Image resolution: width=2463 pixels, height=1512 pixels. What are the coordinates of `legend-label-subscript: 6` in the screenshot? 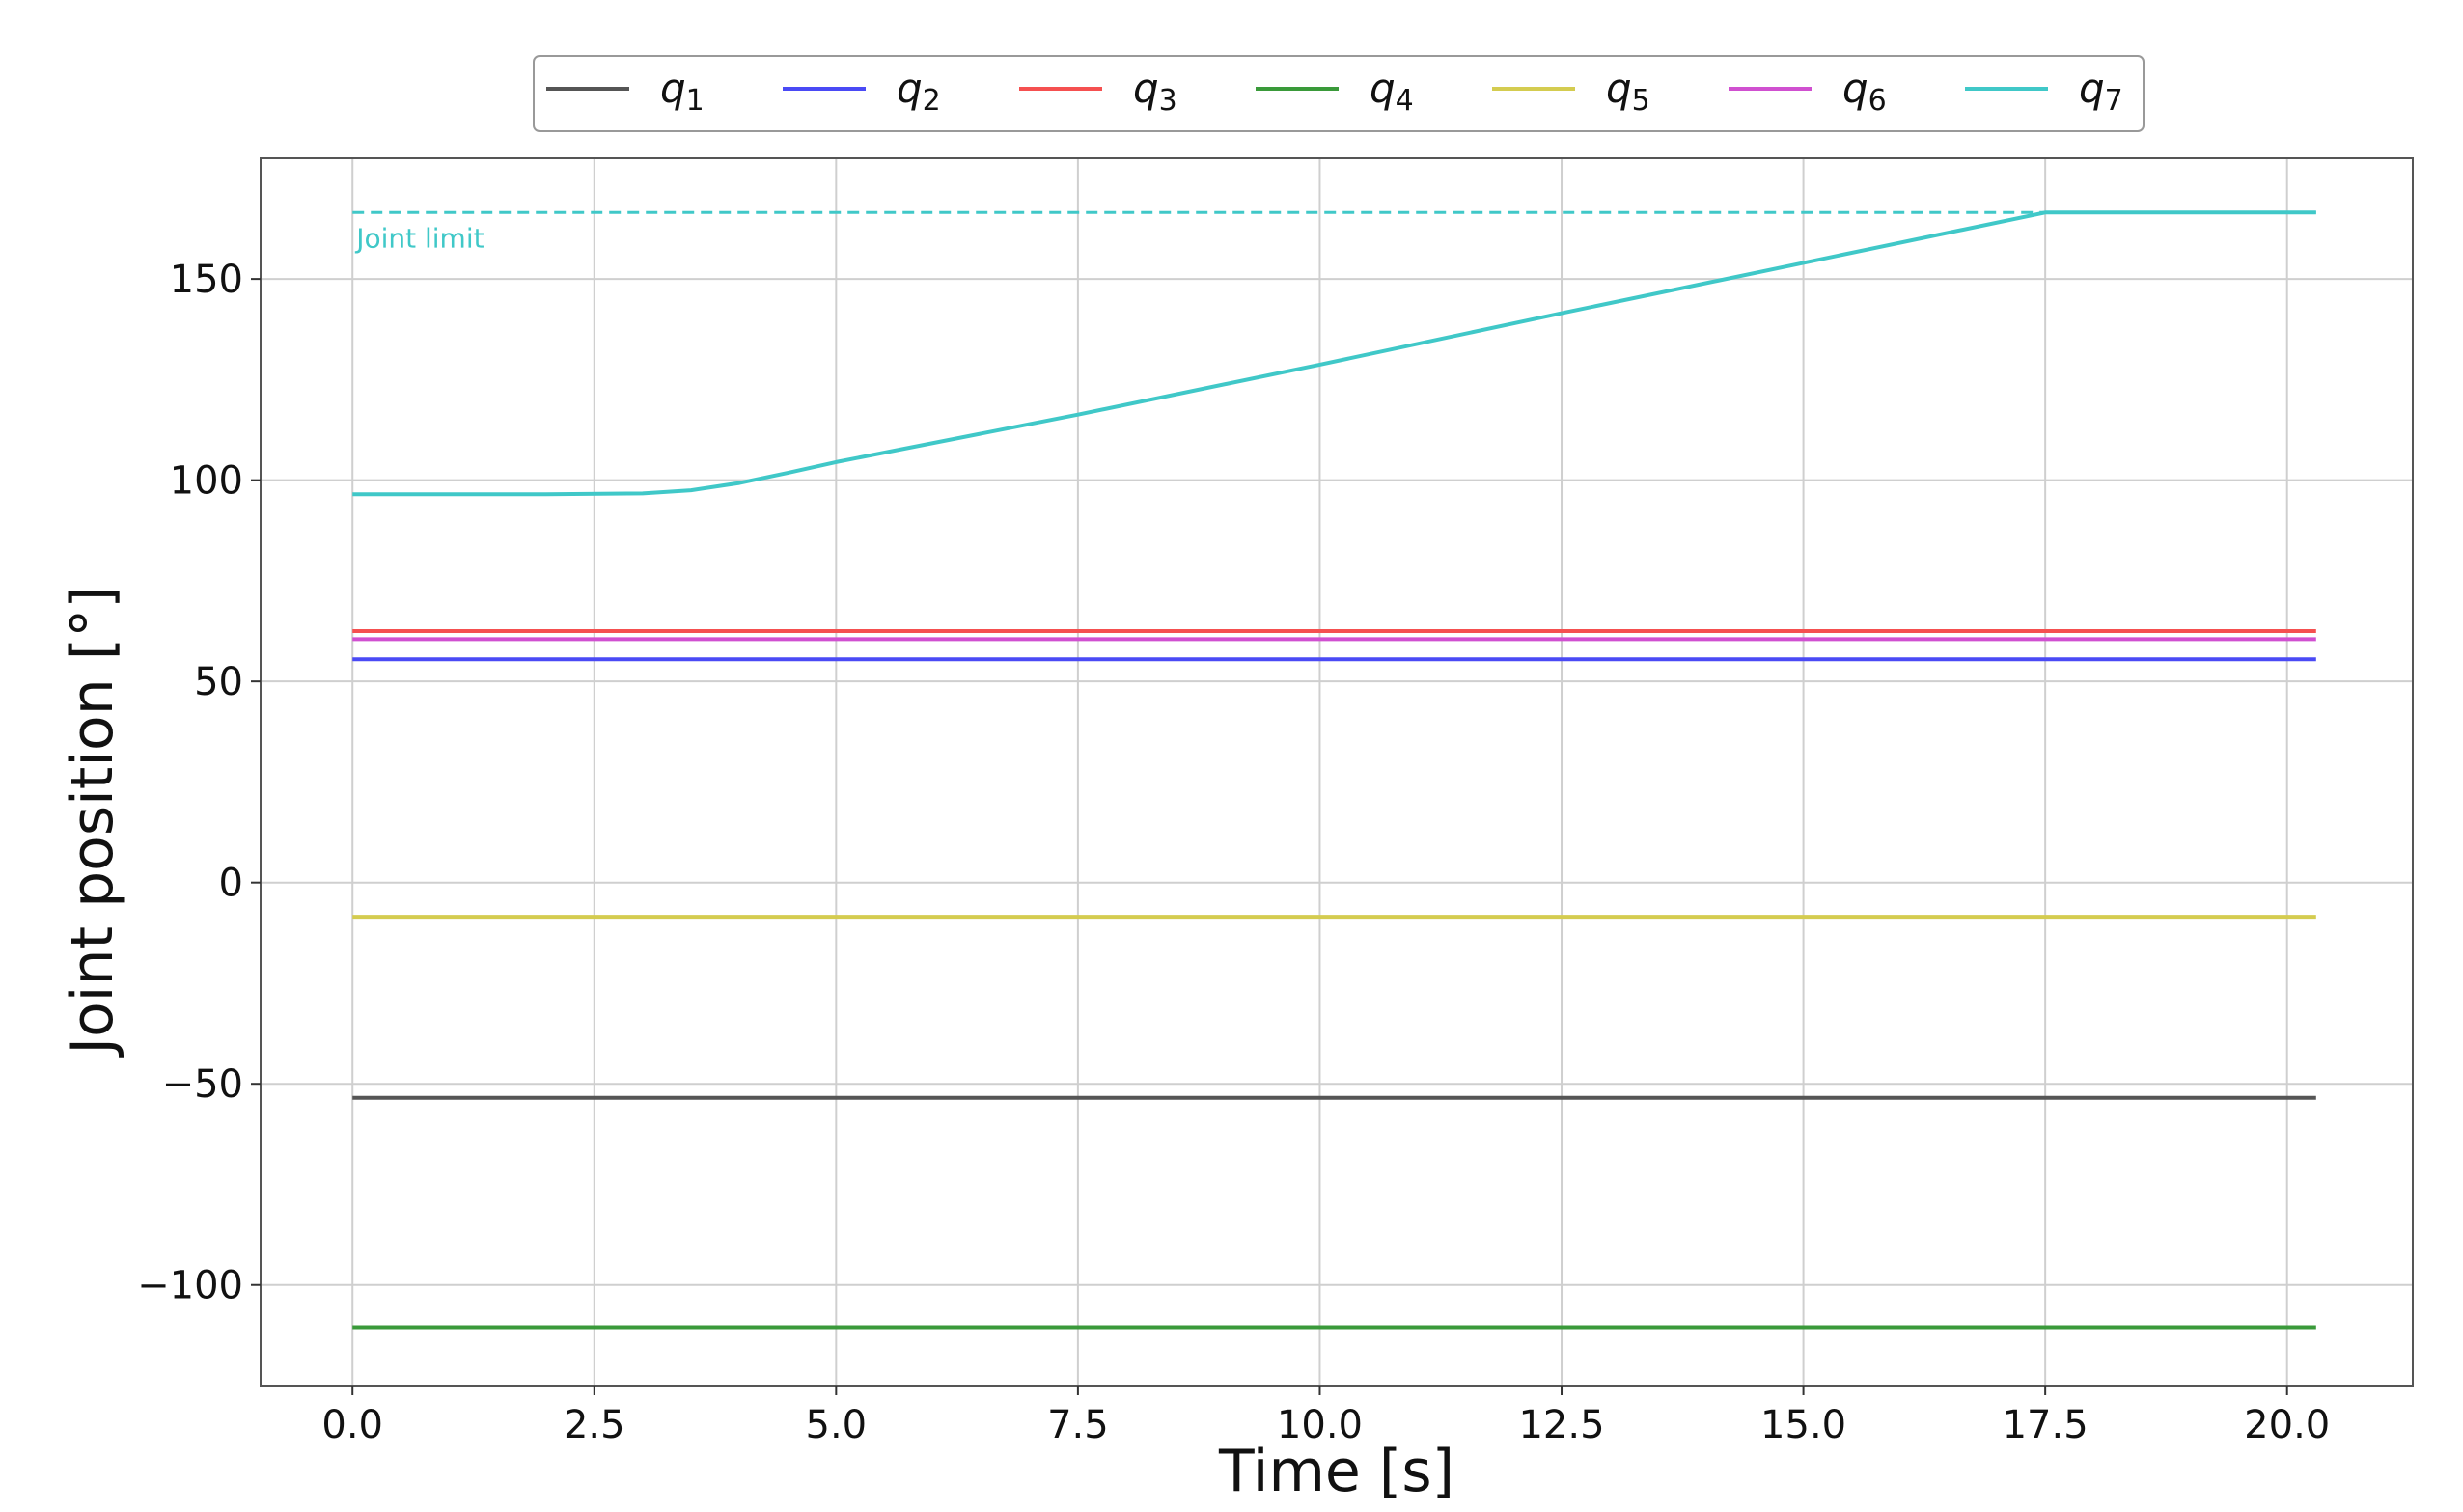 It's located at (1878, 101).